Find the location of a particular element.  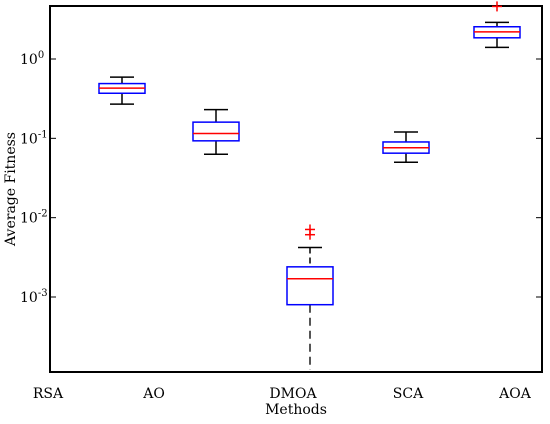

y-tick-label-exponent: 0 is located at coordinates (41, 55).